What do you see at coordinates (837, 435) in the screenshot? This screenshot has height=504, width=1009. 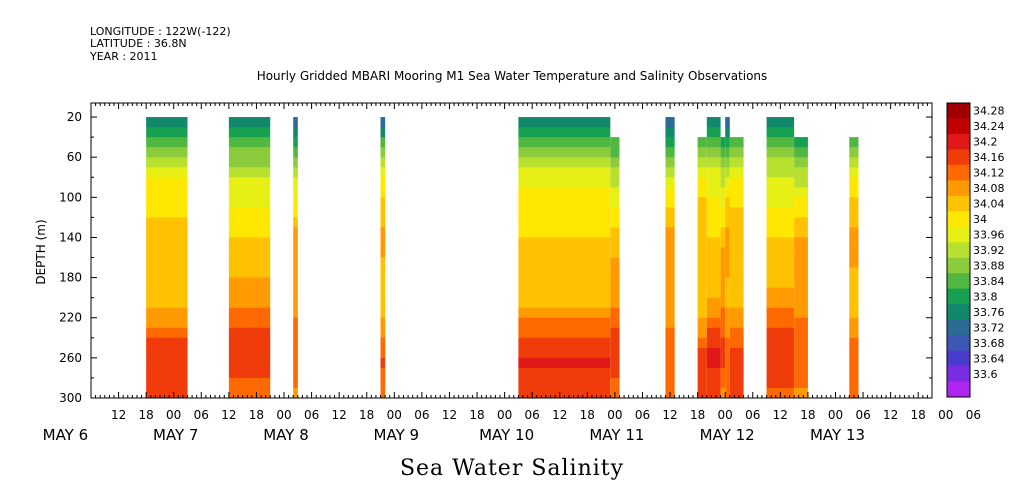 I see `x-day-label: MAY 13` at bounding box center [837, 435].